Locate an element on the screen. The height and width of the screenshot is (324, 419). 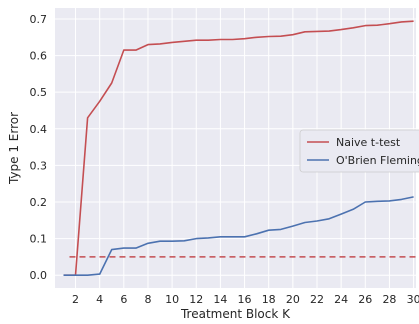
y-tick-label: 0.5 is located at coordinates (39, 92).